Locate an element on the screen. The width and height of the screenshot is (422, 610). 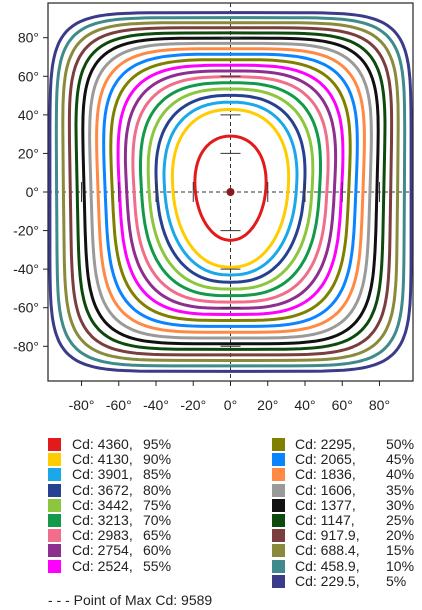
legend-entry: Cd: 1836, 40% is located at coordinates (347, 474).